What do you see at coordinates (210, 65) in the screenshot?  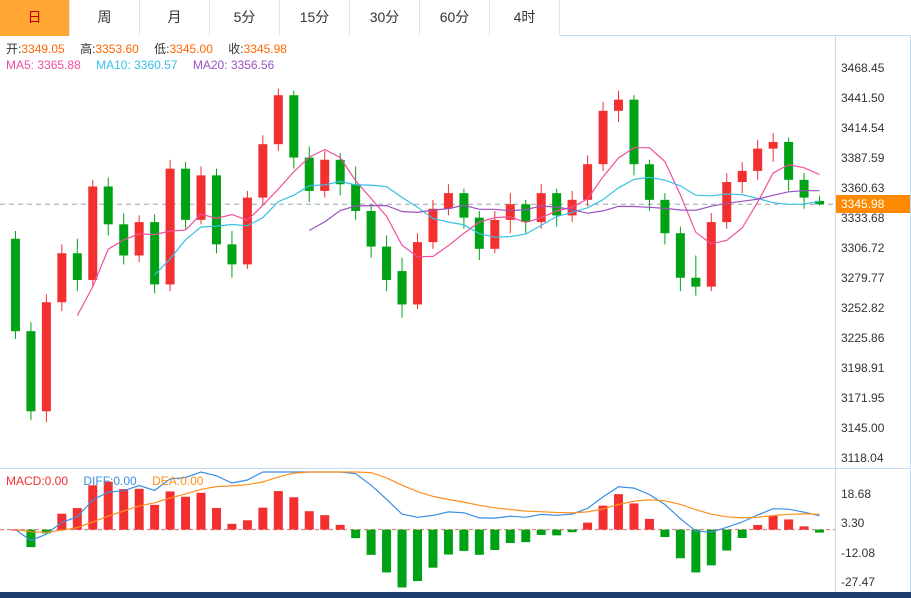 I see `ma20-label: MA20:` at bounding box center [210, 65].